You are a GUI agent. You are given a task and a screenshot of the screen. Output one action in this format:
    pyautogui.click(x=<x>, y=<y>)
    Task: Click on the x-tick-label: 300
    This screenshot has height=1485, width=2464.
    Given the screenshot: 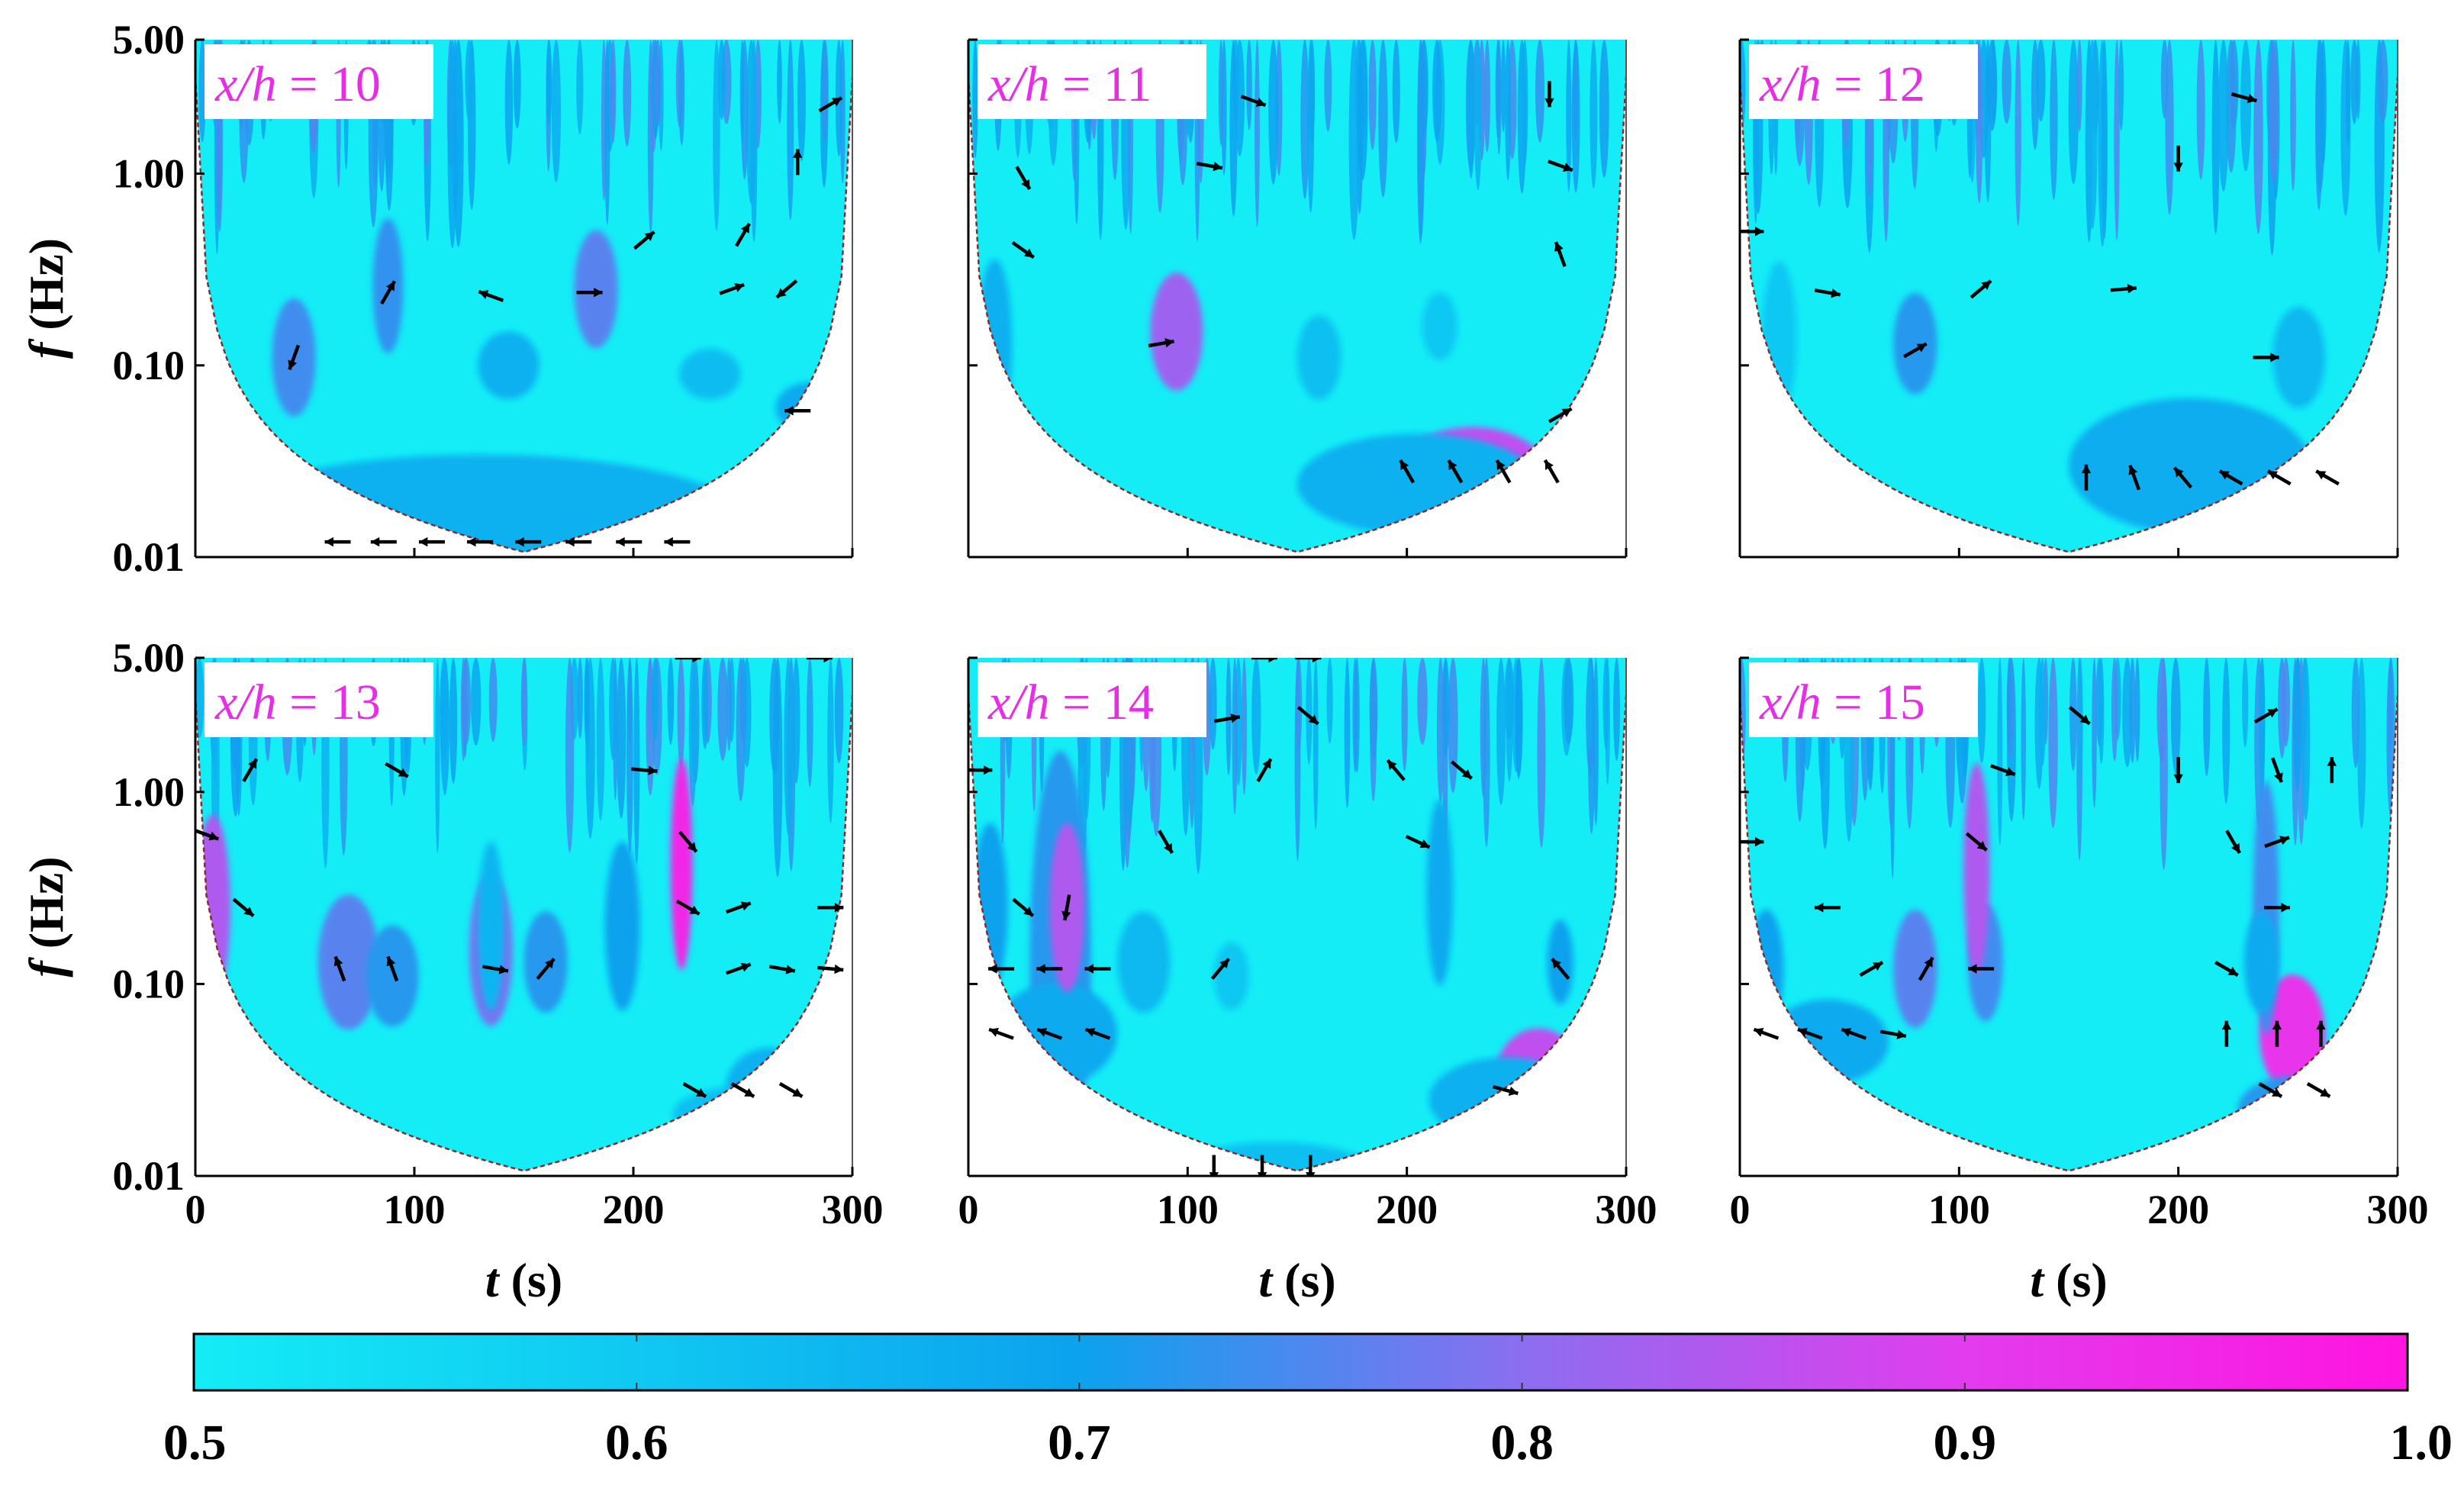 What is the action you would take?
    pyautogui.click(x=1626, y=1209)
    